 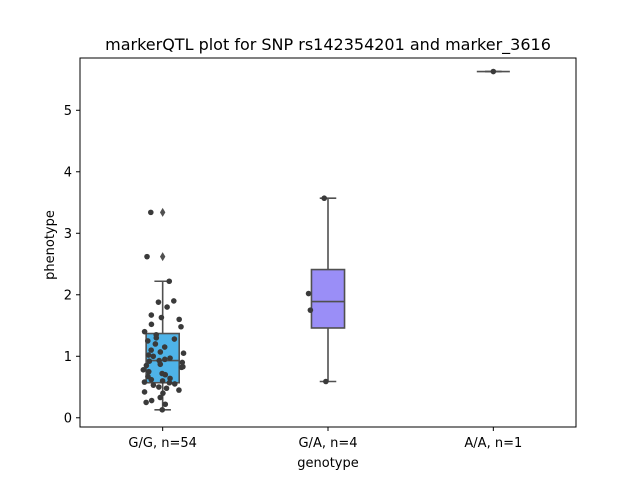 I want to click on y-axis-label: phenotype, so click(x=50, y=245).